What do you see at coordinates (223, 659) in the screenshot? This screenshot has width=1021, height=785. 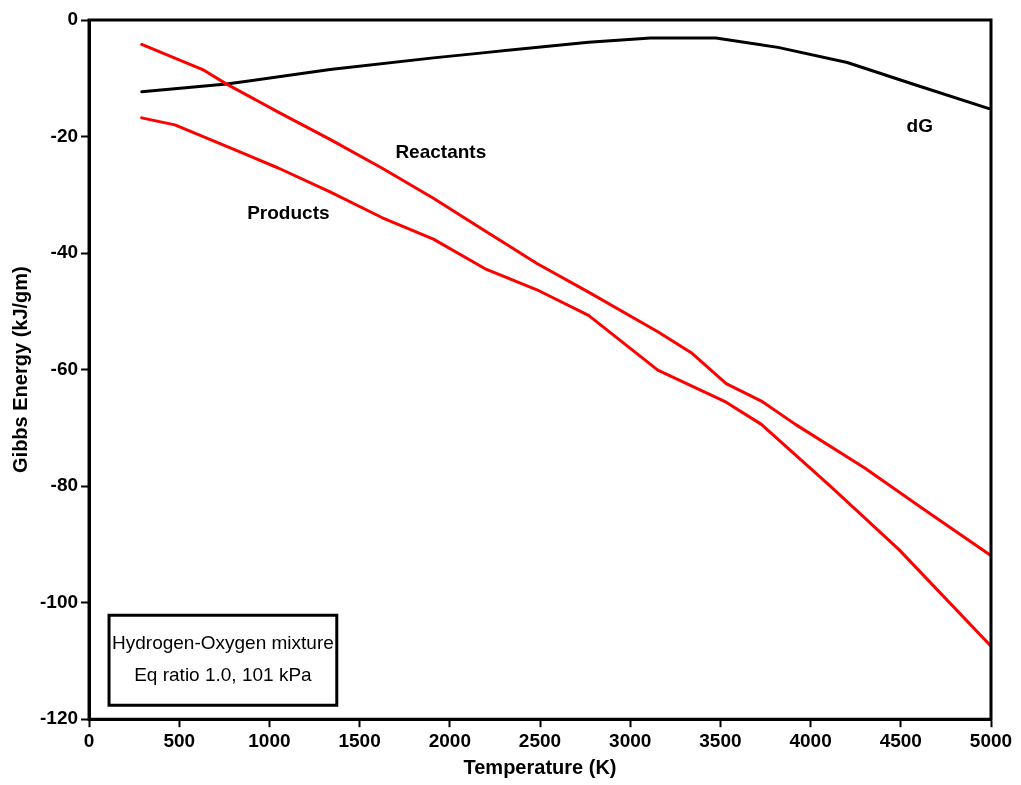 I see `annotation: Hydrogen-Oxygen mixture Eq ratio 1.0, 101 kPa` at bounding box center [223, 659].